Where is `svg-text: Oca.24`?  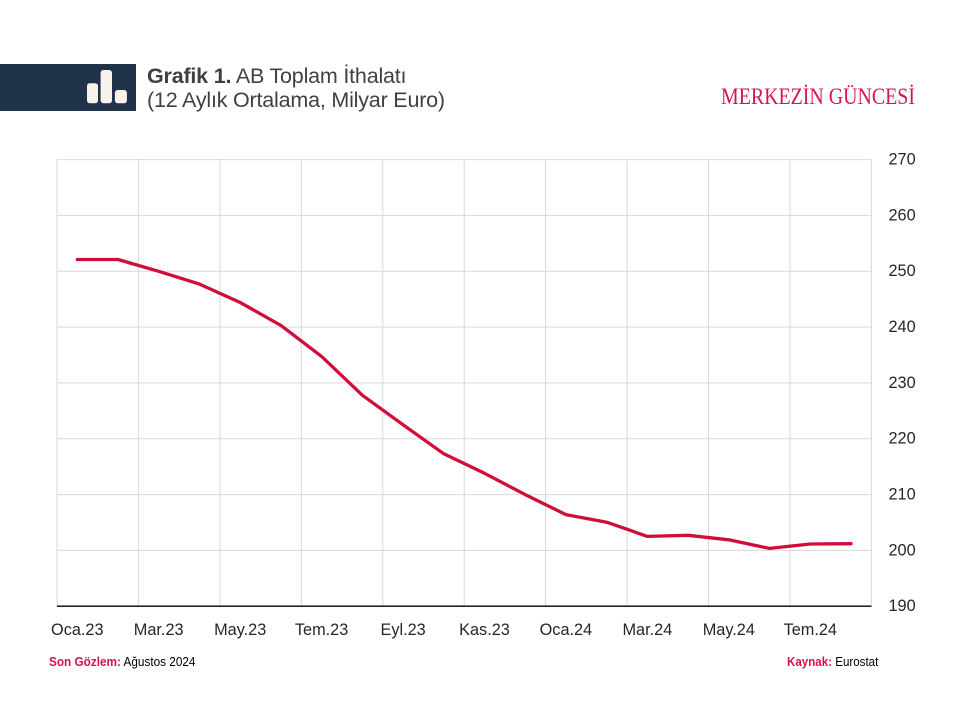
svg-text: Oca.24 is located at coordinates (566, 630).